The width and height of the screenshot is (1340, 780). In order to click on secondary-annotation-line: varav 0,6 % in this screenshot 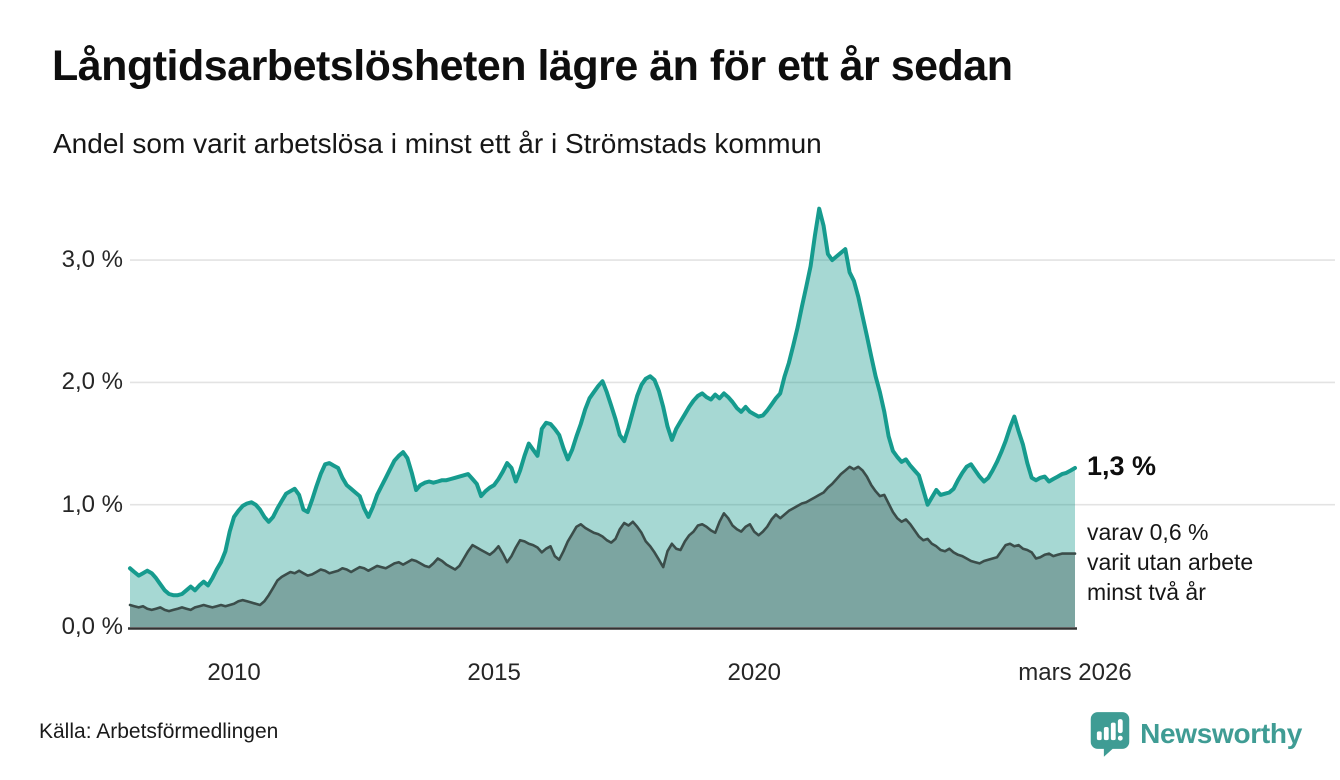, I will do `click(1148, 532)`.